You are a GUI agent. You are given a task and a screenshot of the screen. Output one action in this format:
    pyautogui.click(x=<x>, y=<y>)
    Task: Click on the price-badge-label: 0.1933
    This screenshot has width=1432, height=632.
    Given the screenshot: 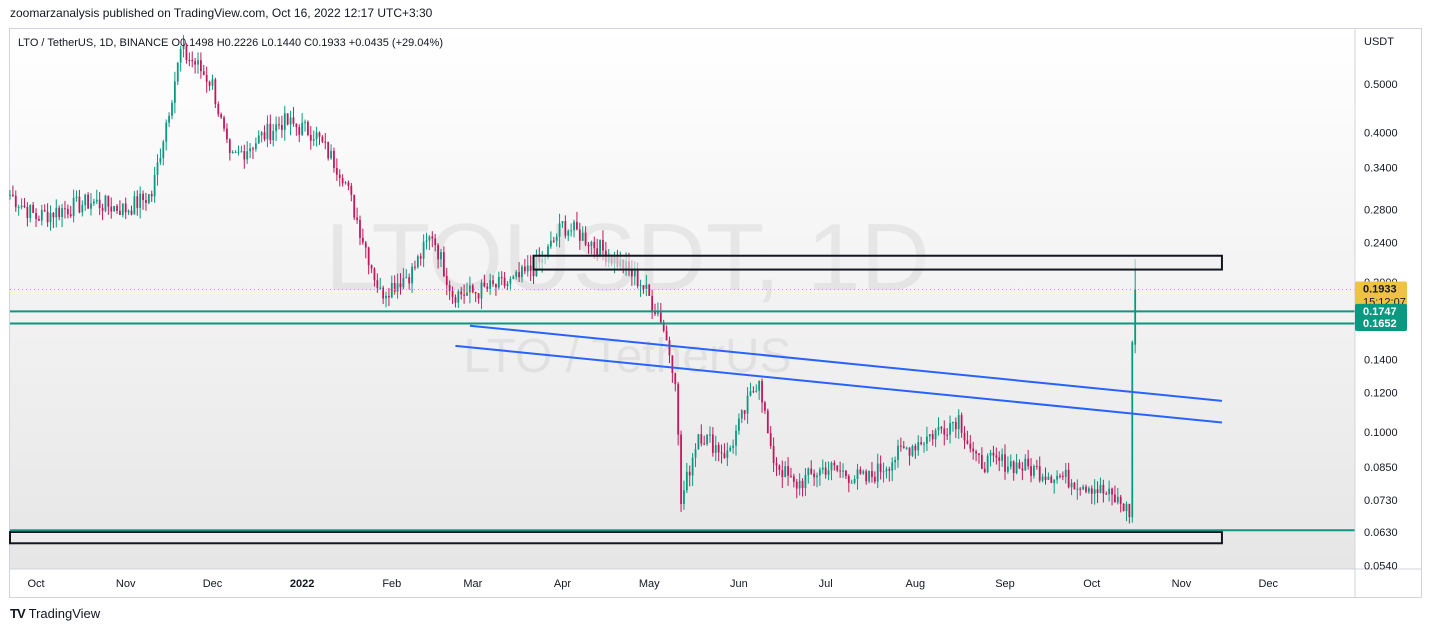 What is the action you would take?
    pyautogui.click(x=1380, y=290)
    